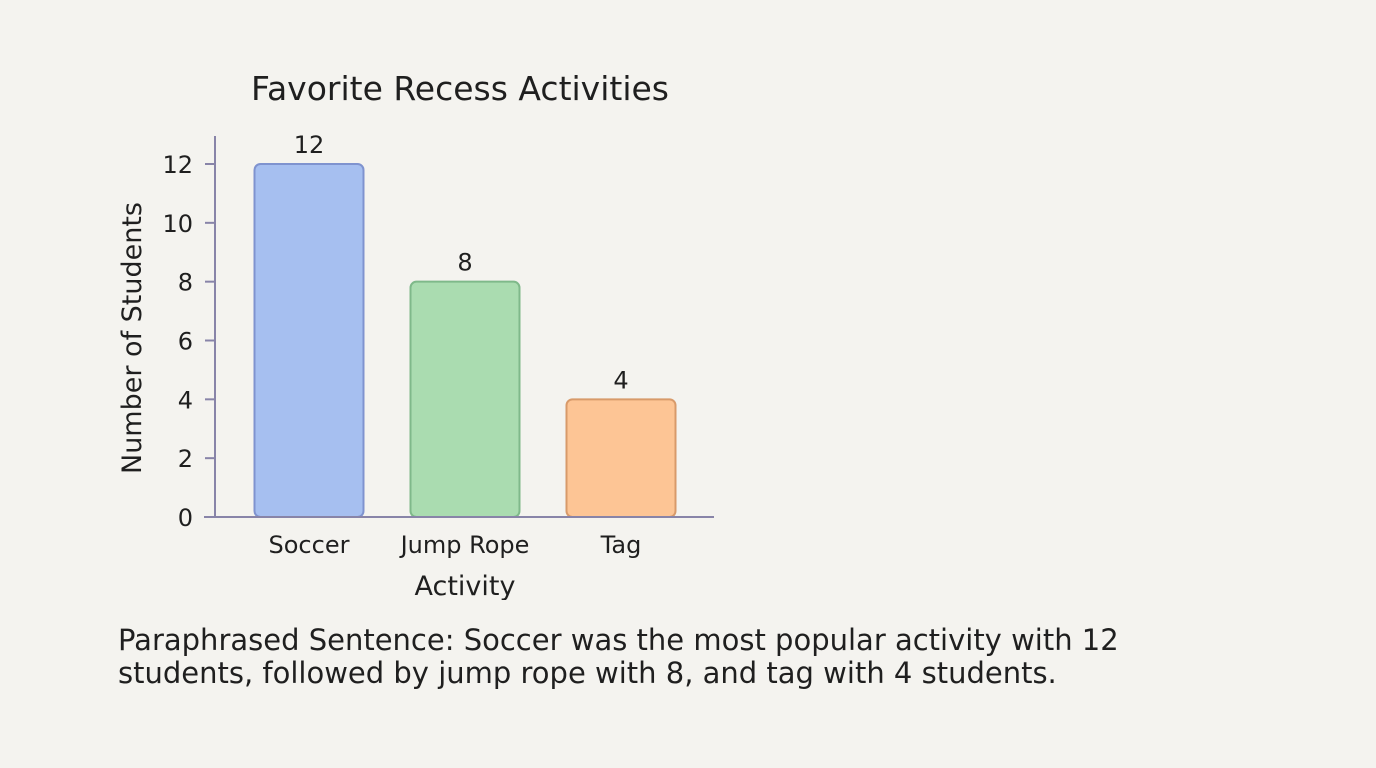  What do you see at coordinates (309, 145) in the screenshot?
I see `bar-value-label: 12` at bounding box center [309, 145].